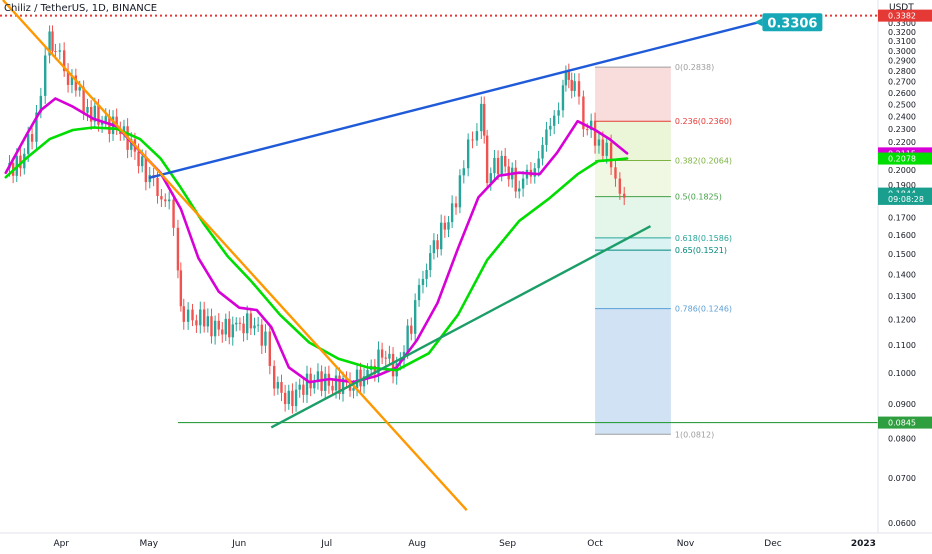 This screenshot has width=932, height=554. What do you see at coordinates (148, 544) in the screenshot?
I see `time-tick-label: May` at bounding box center [148, 544].